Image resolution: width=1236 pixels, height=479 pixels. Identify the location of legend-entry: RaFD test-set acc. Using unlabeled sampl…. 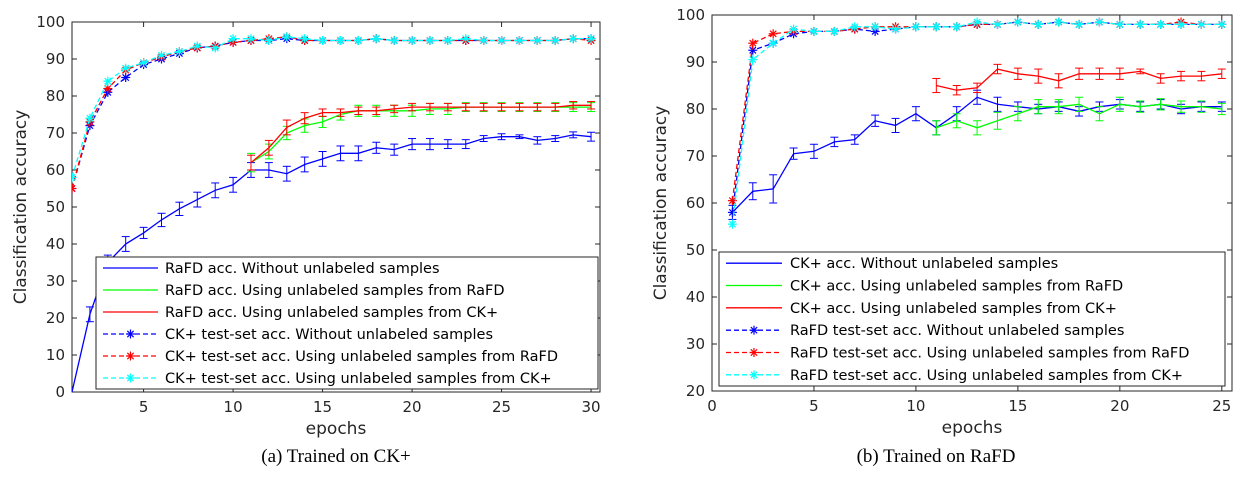
(989, 354).